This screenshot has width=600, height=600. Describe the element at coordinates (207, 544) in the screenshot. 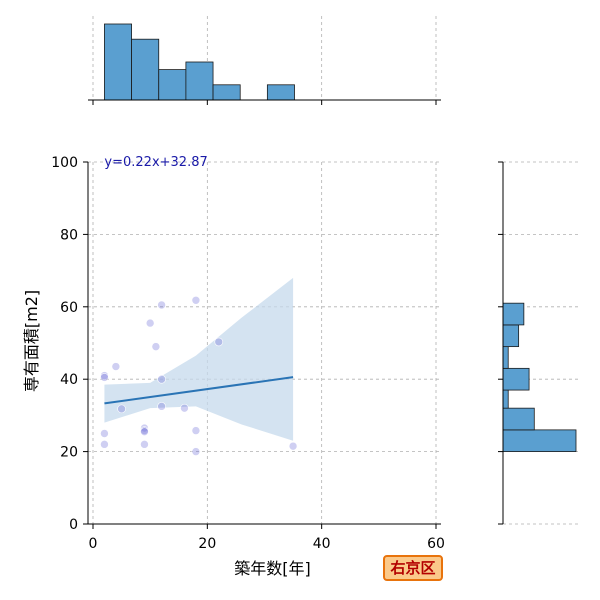

I see `x-tick-label: 20` at that location.